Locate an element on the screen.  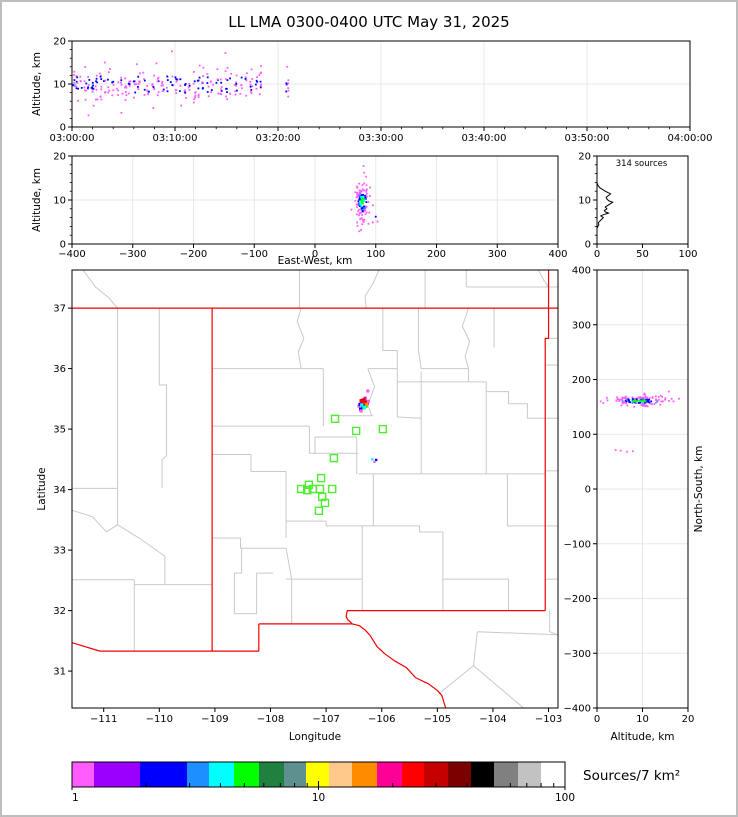
colorbar-tick-label: 10 is located at coordinates (318, 798).